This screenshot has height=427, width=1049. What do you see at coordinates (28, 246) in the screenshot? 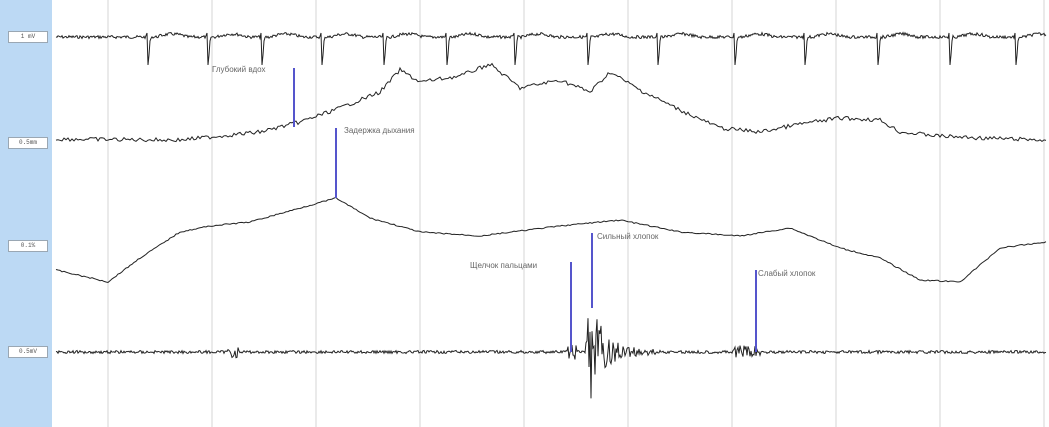
I see `channel-label-smooth: 0.1%` at bounding box center [28, 246].